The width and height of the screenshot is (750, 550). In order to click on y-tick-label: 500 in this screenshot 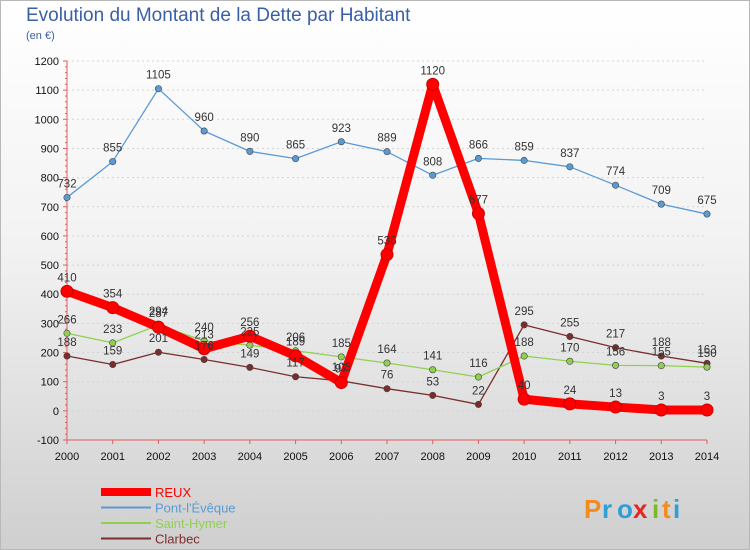, I will do `click(50, 266)`.